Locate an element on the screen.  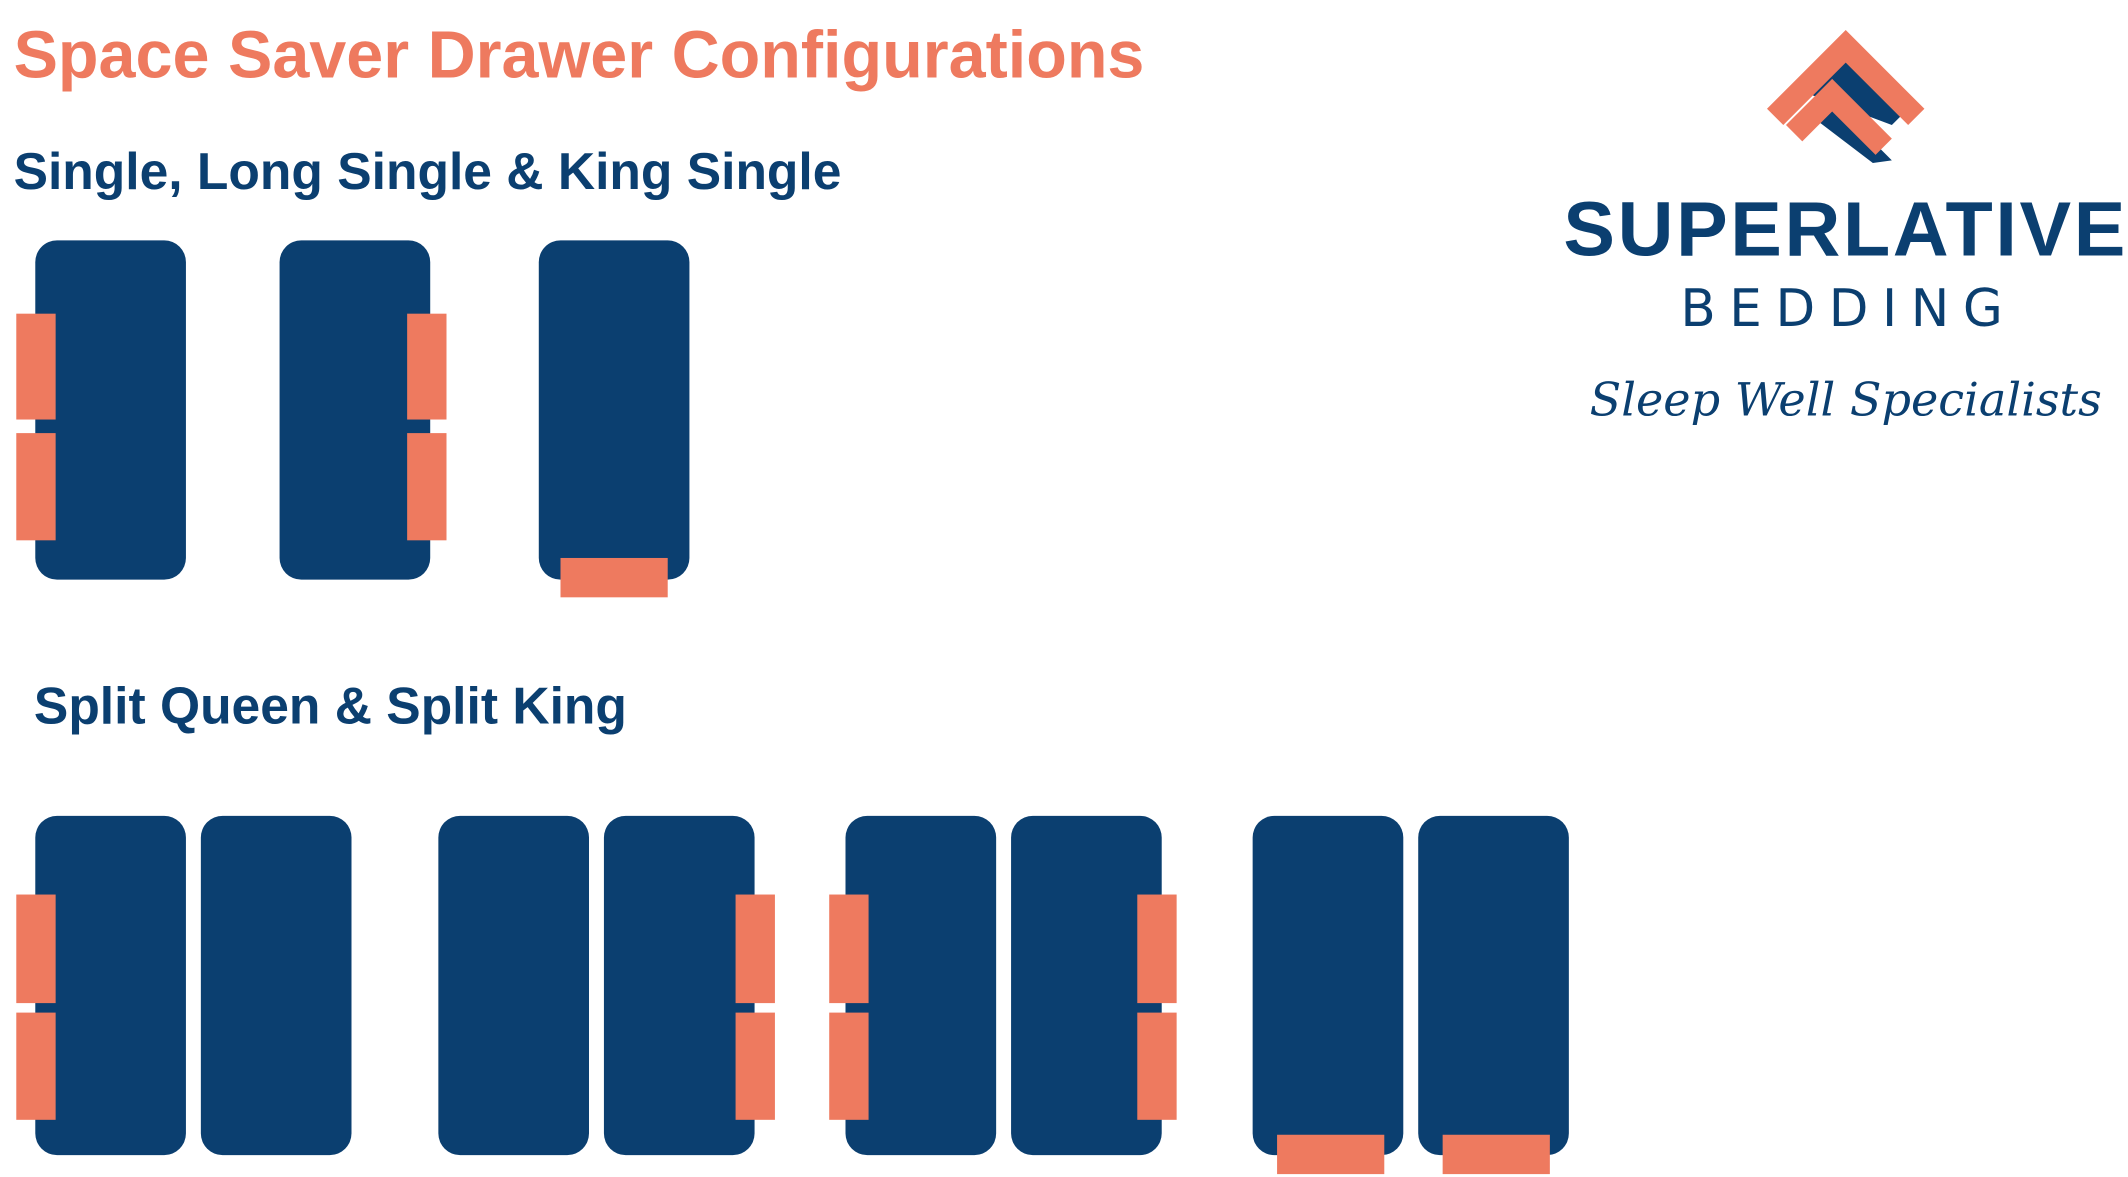
logo-brand: SUPERLATIVE is located at coordinates (1844, 229).